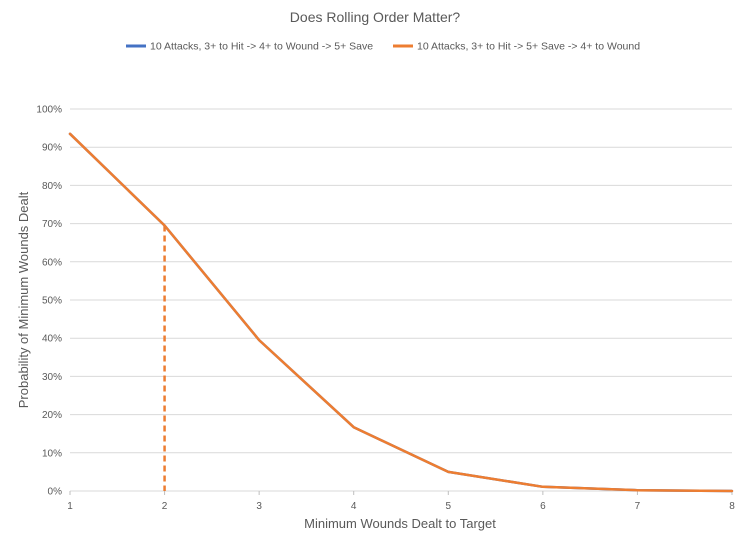 The image size is (750, 544). I want to click on y-tick-label: 100%, so click(49, 110).